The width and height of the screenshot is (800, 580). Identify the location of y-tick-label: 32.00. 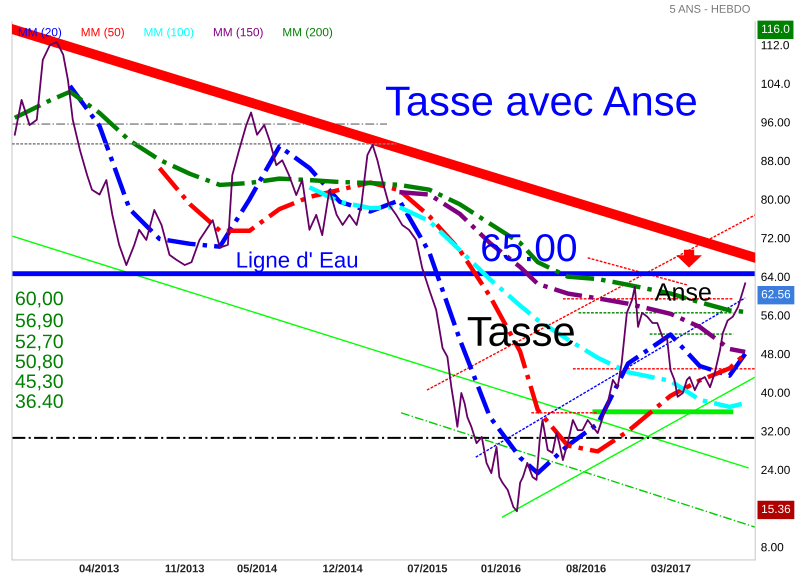
(775, 431).